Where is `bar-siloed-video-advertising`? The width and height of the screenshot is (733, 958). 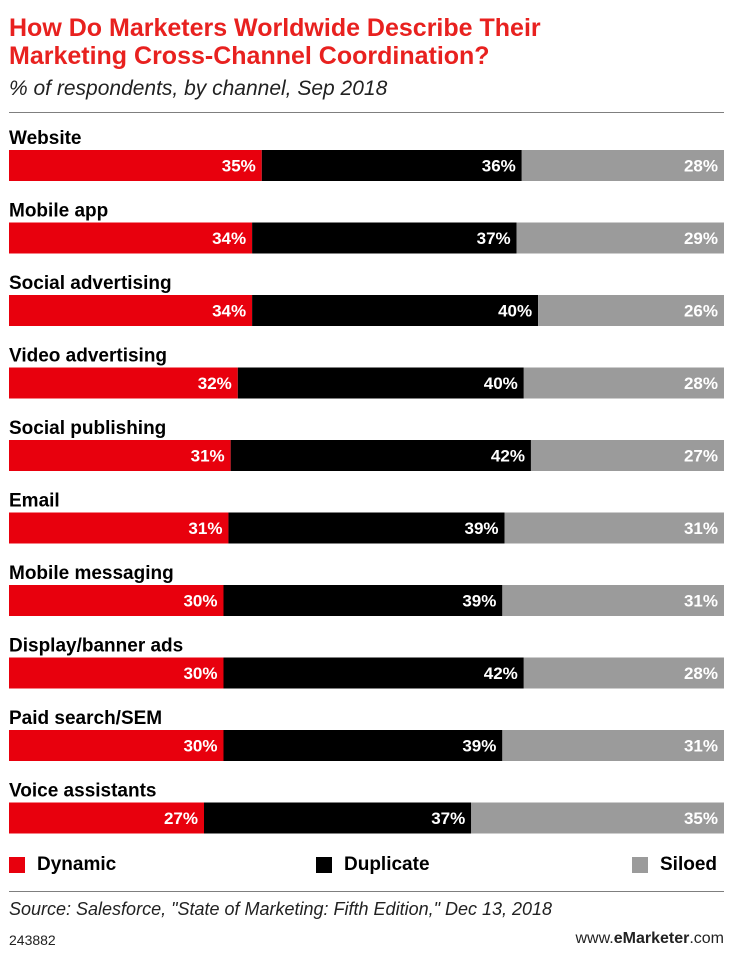 bar-siloed-video-advertising is located at coordinates (623, 383).